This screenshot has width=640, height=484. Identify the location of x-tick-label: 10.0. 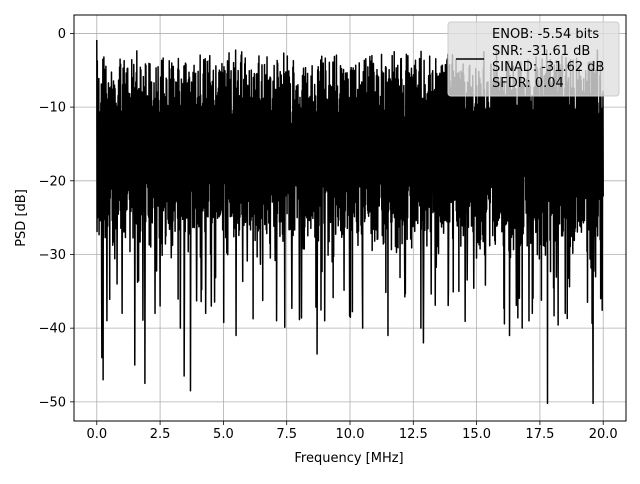
(350, 434).